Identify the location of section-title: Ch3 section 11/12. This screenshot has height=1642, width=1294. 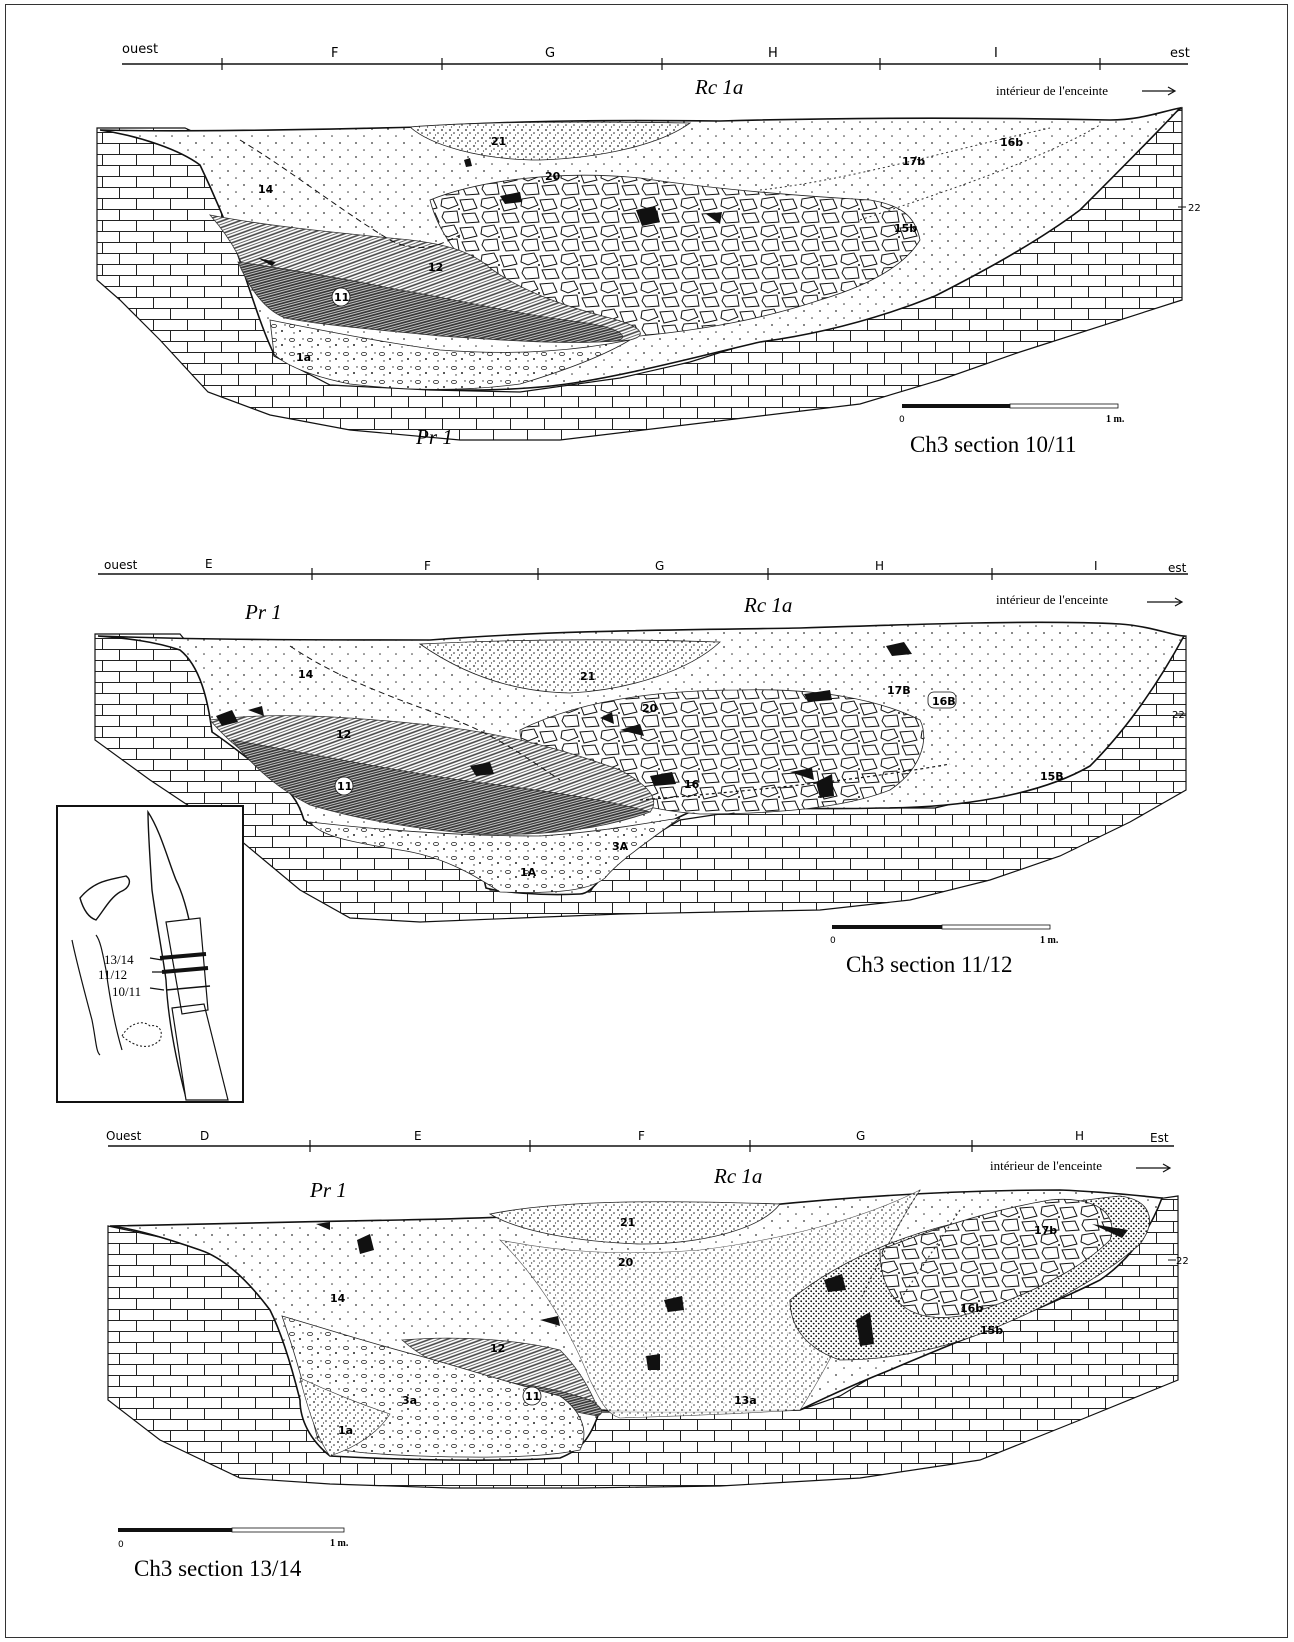
(929, 964).